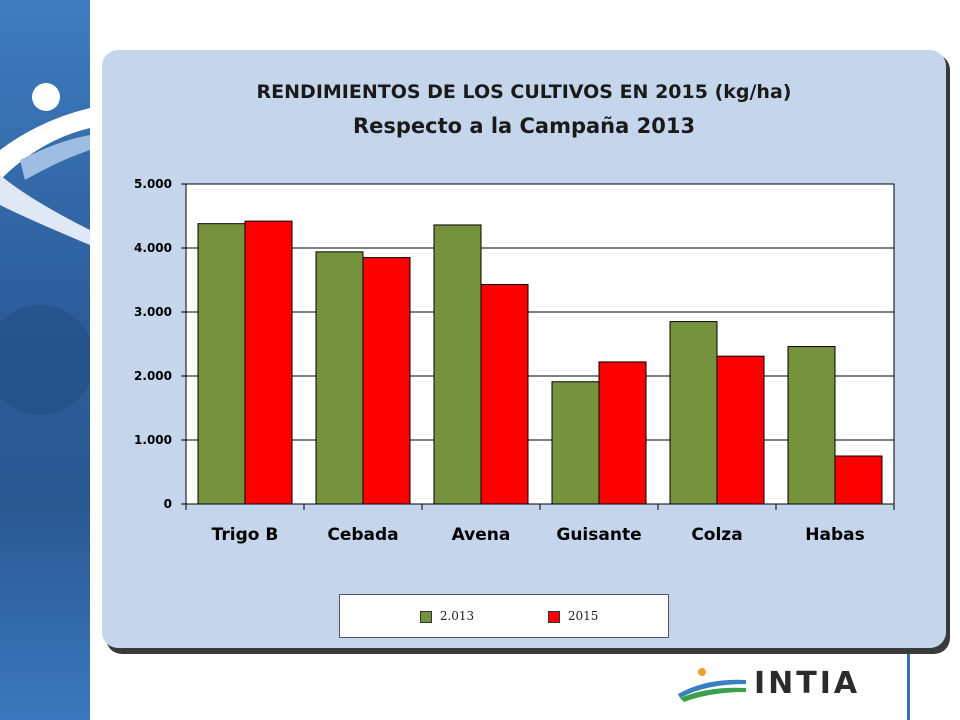 Image resolution: width=960 pixels, height=720 pixels. What do you see at coordinates (716, 535) in the screenshot?
I see `x-tick-label: Colza` at bounding box center [716, 535].